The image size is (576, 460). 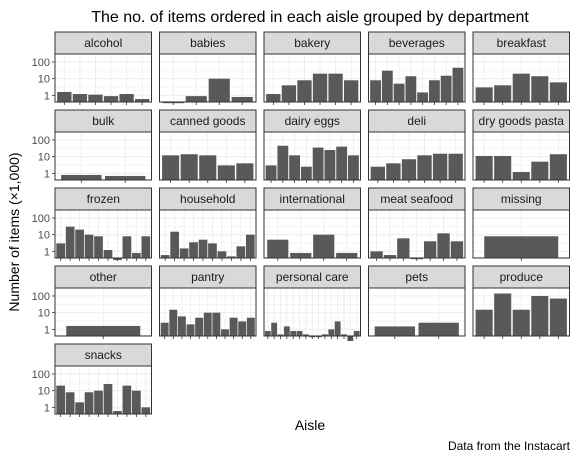 I want to click on facet-panel-snacks: snacks 1 10 100, so click(x=92, y=380).